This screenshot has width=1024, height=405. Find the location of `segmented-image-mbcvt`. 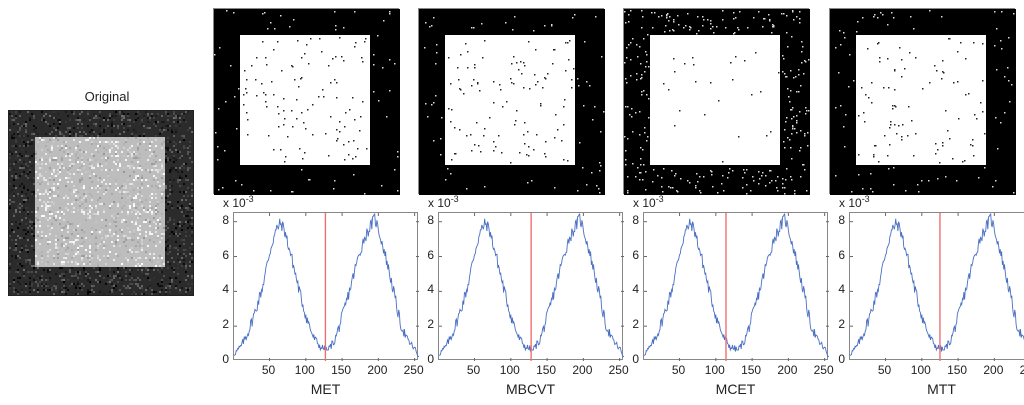

segmented-image-mbcvt is located at coordinates (511, 101).